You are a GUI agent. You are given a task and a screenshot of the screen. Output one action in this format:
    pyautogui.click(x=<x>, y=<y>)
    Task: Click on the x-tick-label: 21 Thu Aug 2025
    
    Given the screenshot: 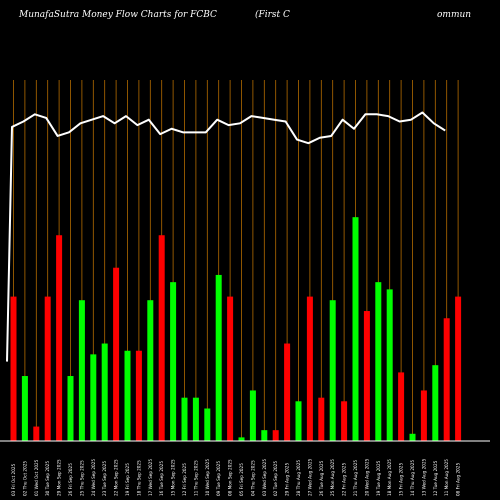 What is the action you would take?
    pyautogui.click(x=355, y=478)
    